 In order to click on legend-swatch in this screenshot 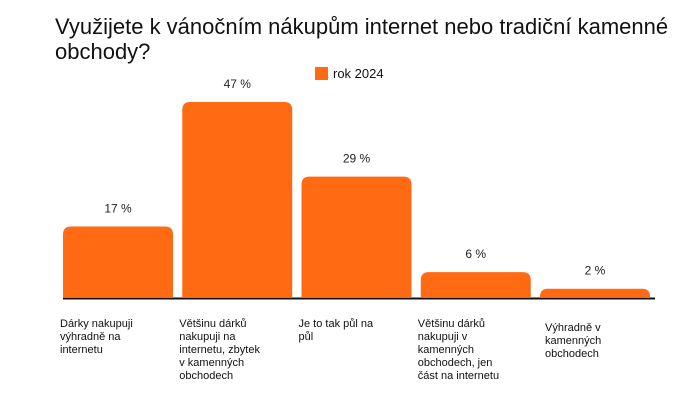, I will do `click(321, 73)`.